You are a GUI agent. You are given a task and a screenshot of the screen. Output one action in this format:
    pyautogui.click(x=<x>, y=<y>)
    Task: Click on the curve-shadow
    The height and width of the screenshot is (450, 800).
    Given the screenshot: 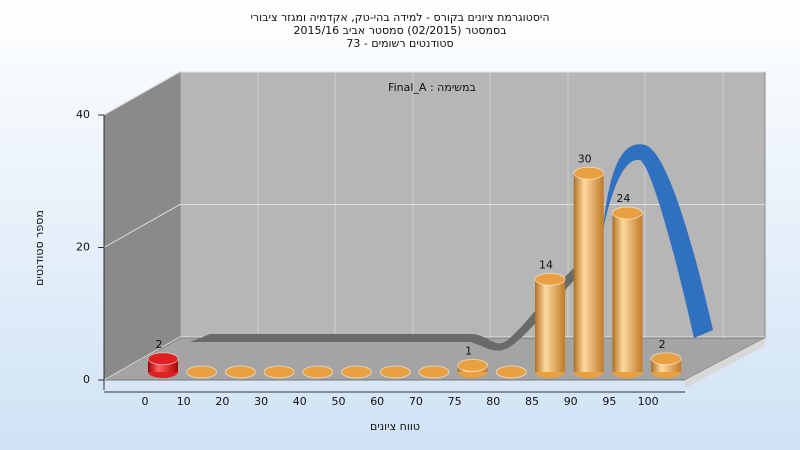 What is the action you would take?
    pyautogui.click(x=387, y=306)
    